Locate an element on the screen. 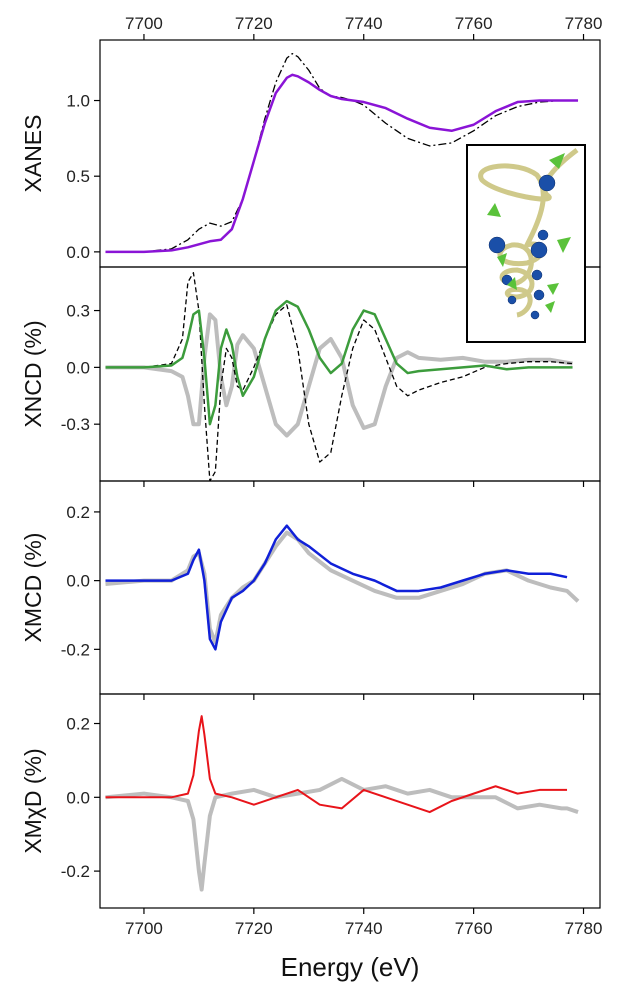 This screenshot has height=995, width=632. y-tick-label: -0.3 is located at coordinates (75, 424).